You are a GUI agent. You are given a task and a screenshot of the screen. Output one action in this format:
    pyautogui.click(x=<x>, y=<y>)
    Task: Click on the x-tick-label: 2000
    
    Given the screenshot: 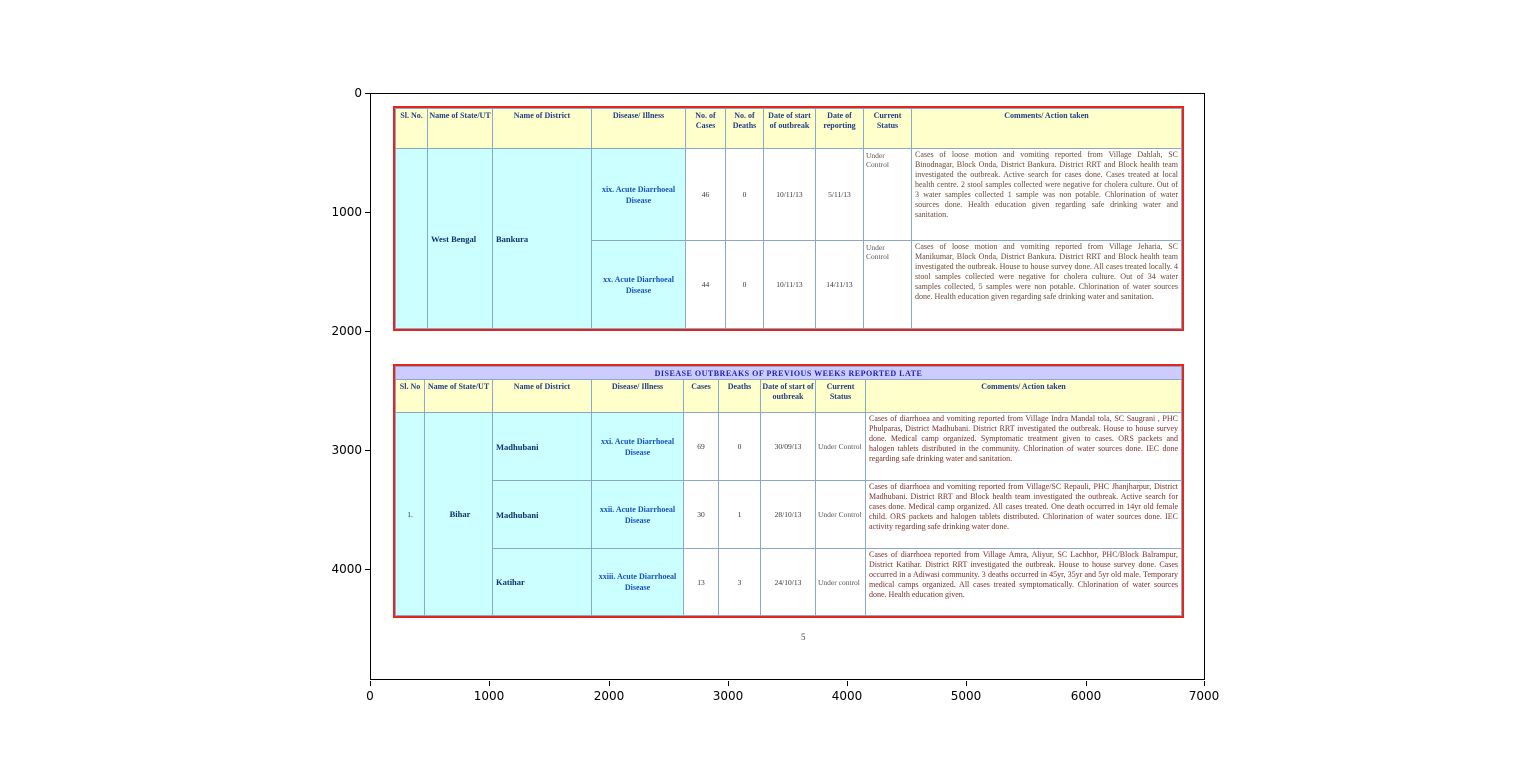 What is the action you would take?
    pyautogui.click(x=609, y=696)
    